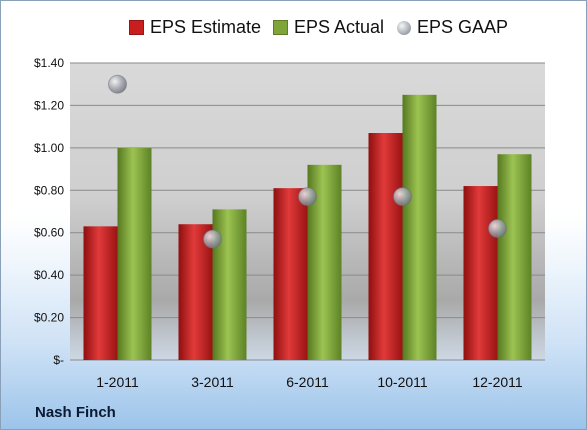  I want to click on x-category-label: 12-2011, so click(497, 382).